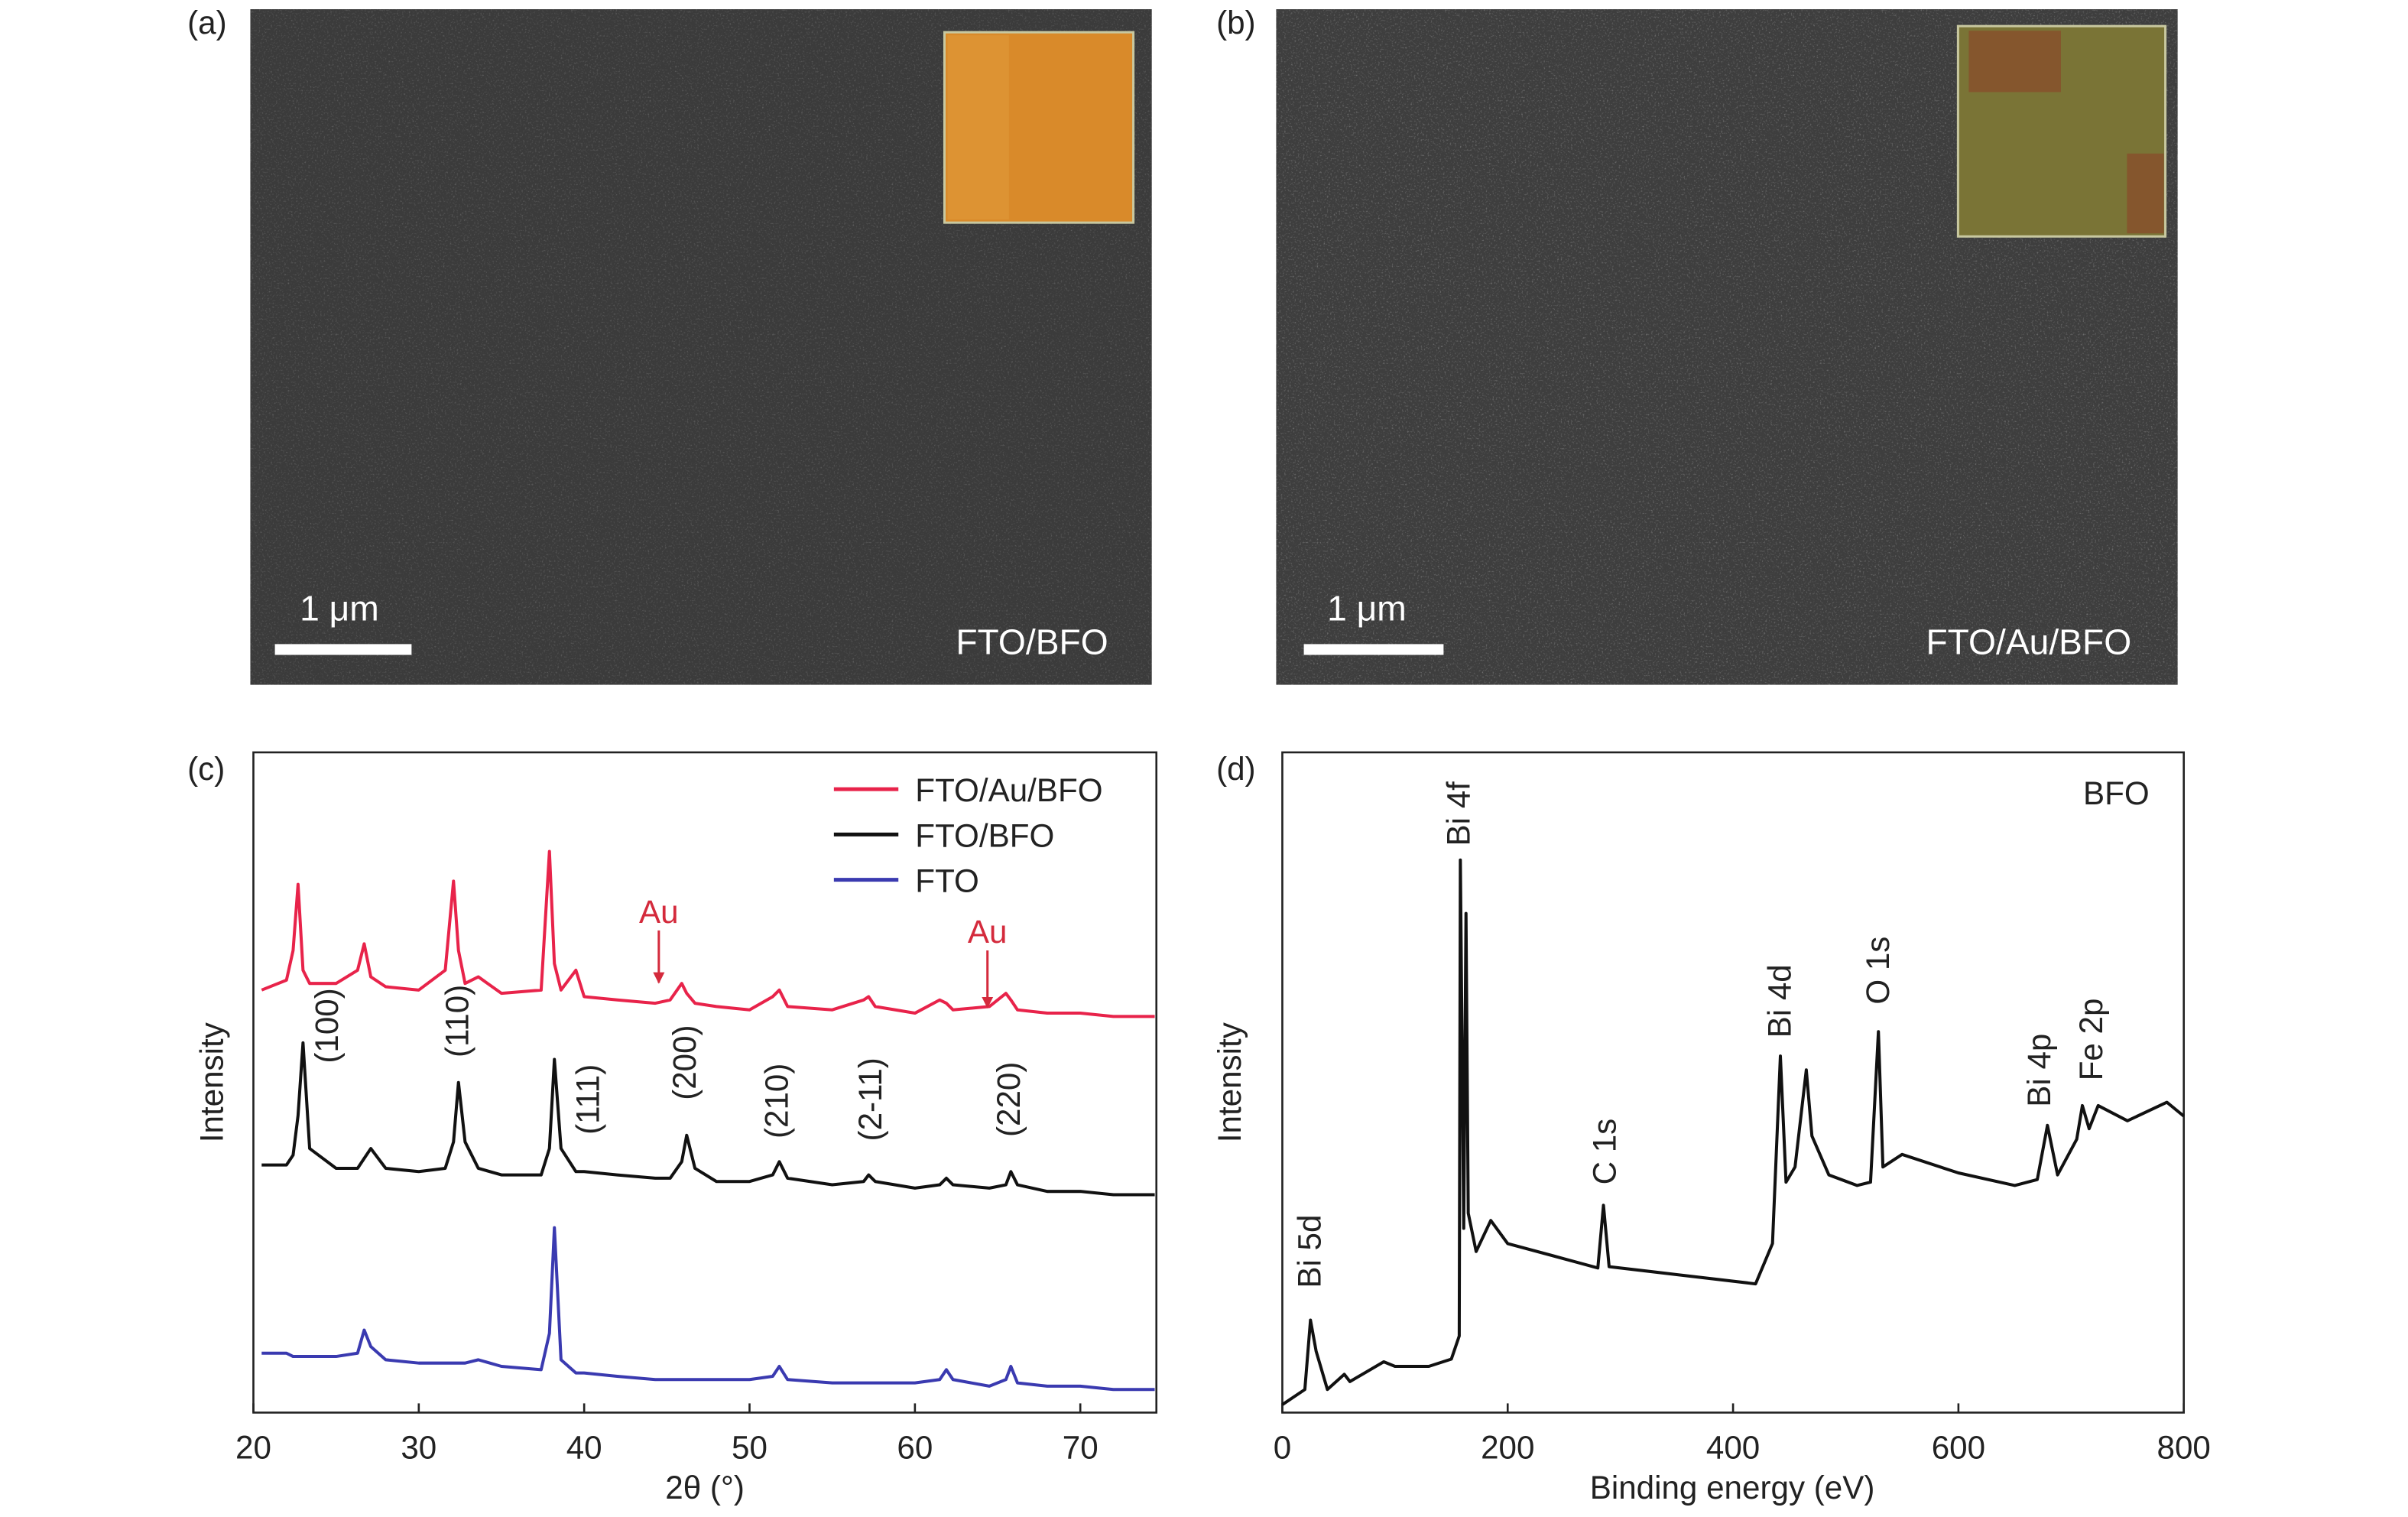 The width and height of the screenshot is (2408, 1517). Describe the element at coordinates (2029, 641) in the screenshot. I see `sample-label: FTO/Au/BFO` at that location.